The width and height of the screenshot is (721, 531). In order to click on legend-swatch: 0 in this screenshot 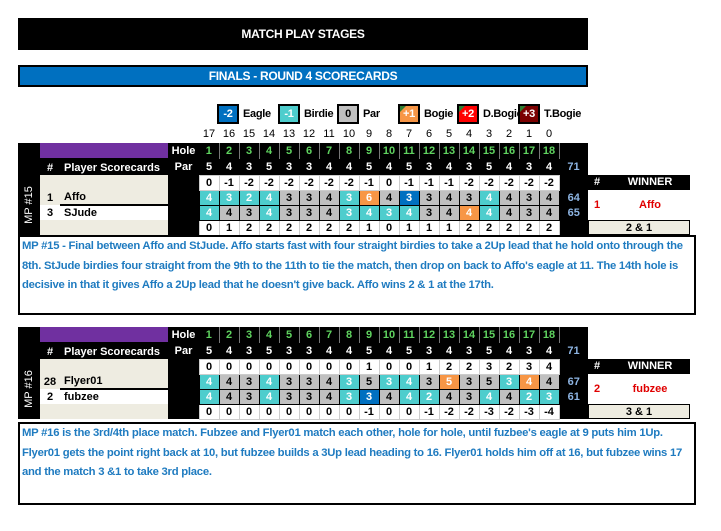, I will do `click(348, 114)`.